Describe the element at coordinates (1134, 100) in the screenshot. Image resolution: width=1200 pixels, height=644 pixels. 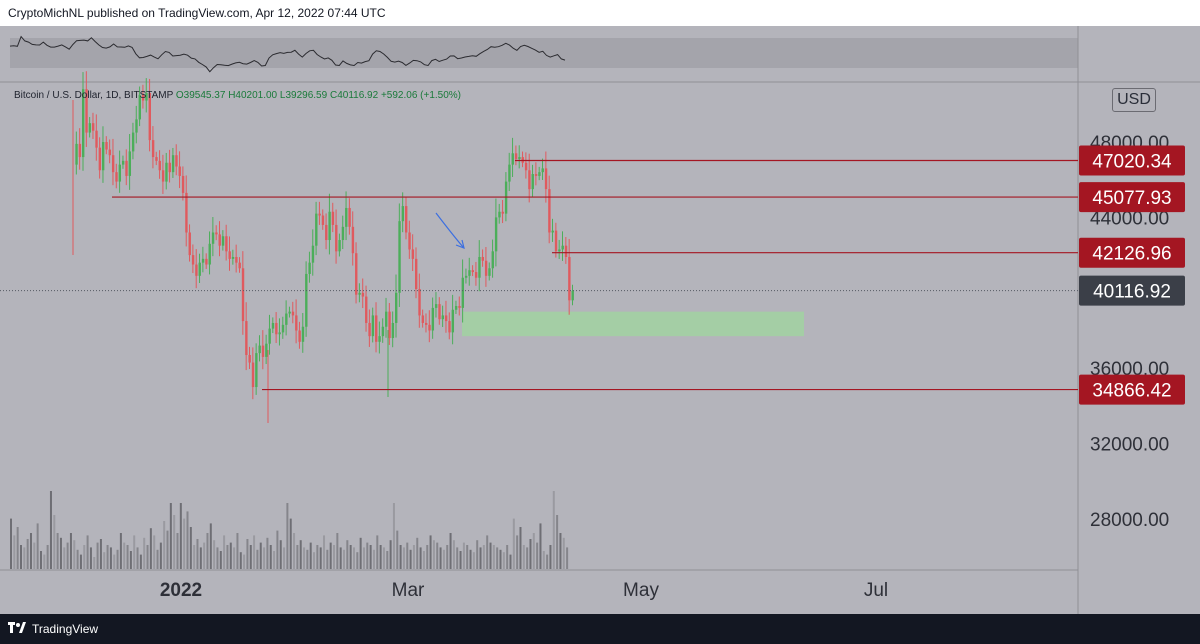
I see `currency-button: USD` at that location.